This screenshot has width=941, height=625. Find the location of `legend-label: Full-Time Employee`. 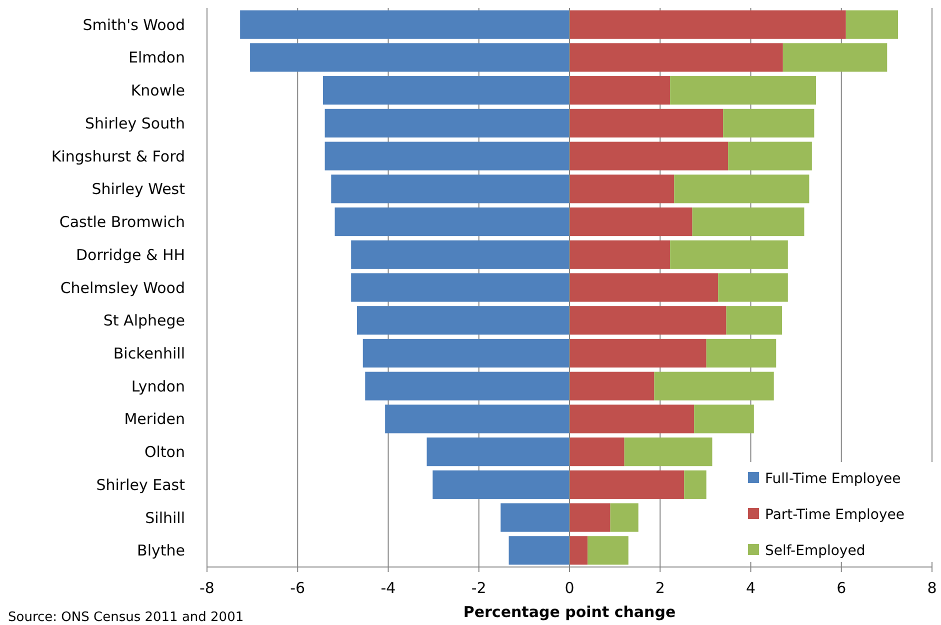

legend-label: Full-Time Employee is located at coordinates (833, 478).